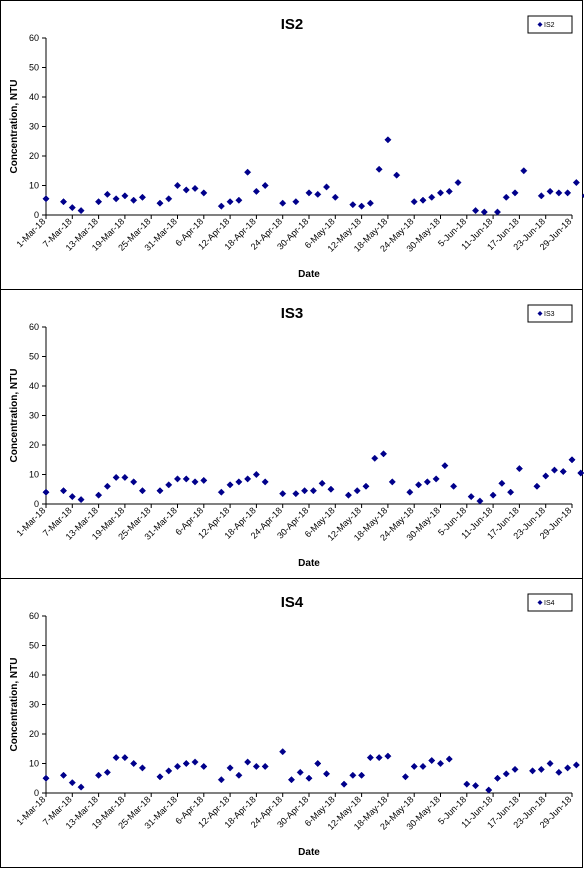 Image resolution: width=585 pixels, height=869 pixels. I want to click on legend-box, so click(550, 24).